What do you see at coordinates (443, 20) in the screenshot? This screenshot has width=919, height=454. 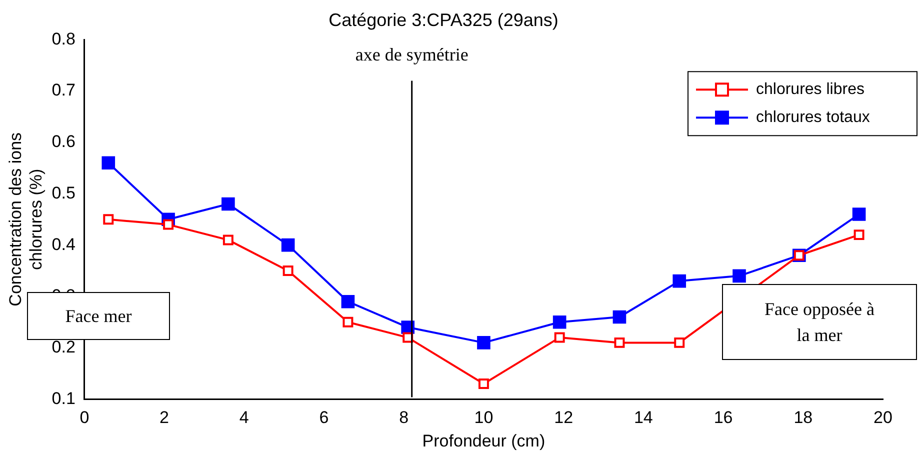 I see `chart-title: Catégorie 3:CPA325 (29ans)` at bounding box center [443, 20].